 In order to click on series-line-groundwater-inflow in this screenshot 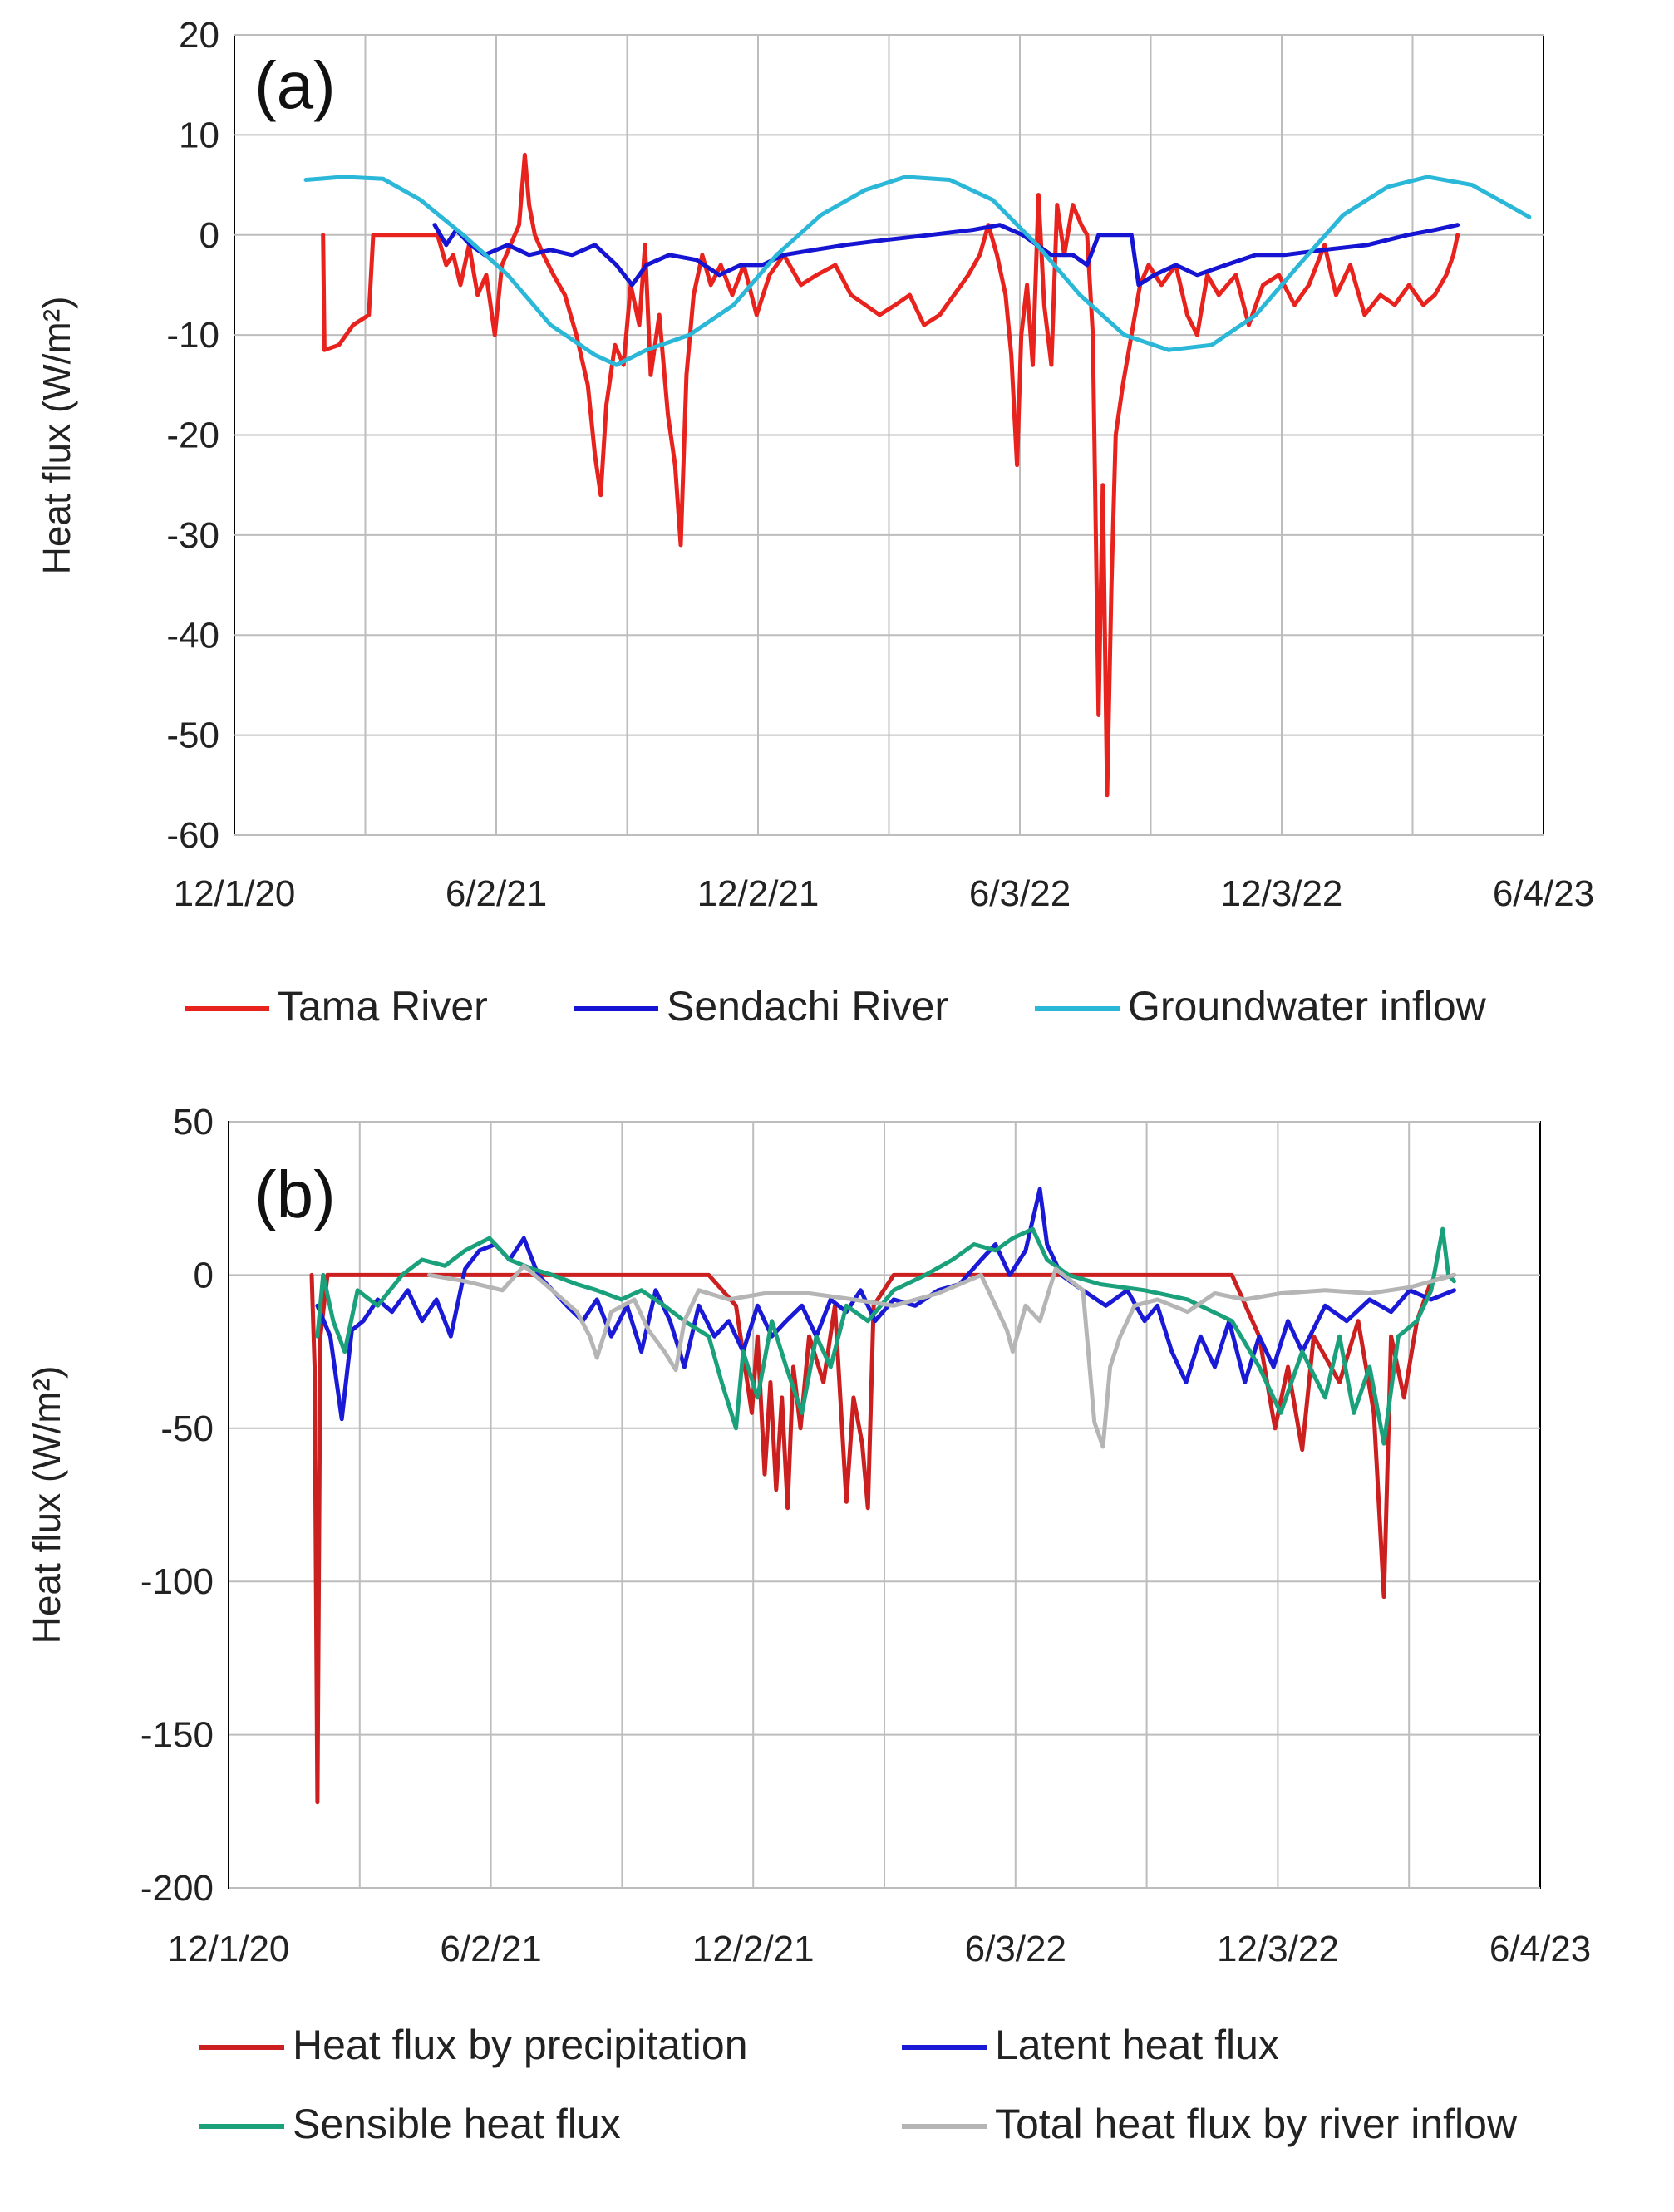, I will do `click(917, 271)`.